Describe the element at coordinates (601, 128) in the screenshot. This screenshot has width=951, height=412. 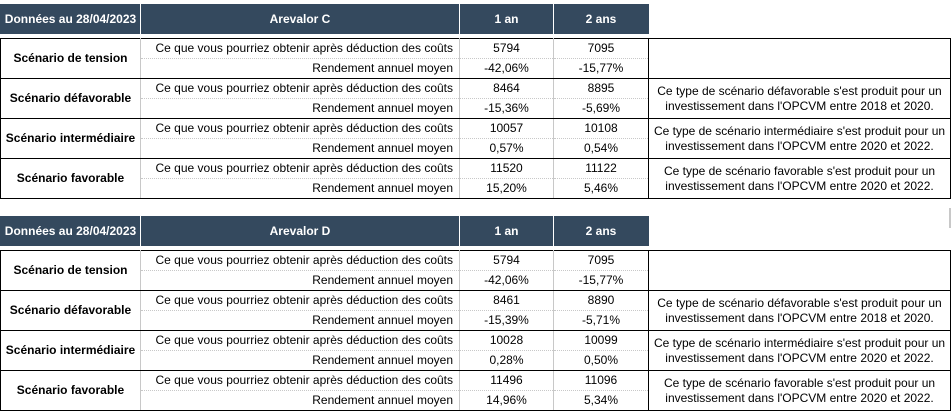
I see `value-2ans: 10108` at that location.